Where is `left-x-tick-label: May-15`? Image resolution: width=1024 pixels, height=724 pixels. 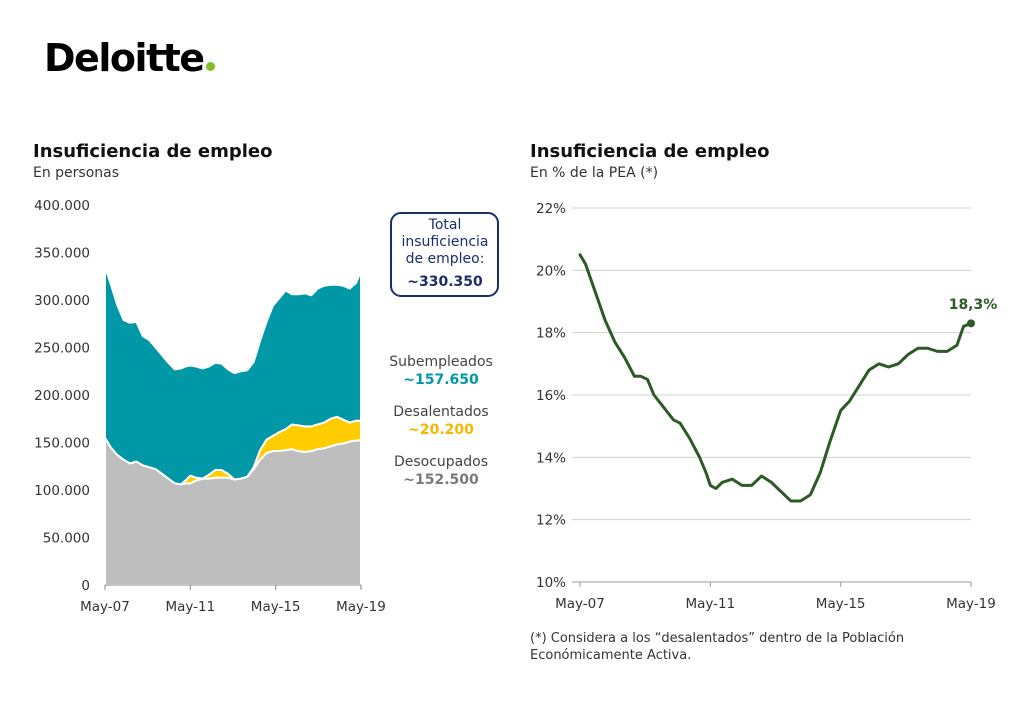 left-x-tick-label: May-15 is located at coordinates (276, 607).